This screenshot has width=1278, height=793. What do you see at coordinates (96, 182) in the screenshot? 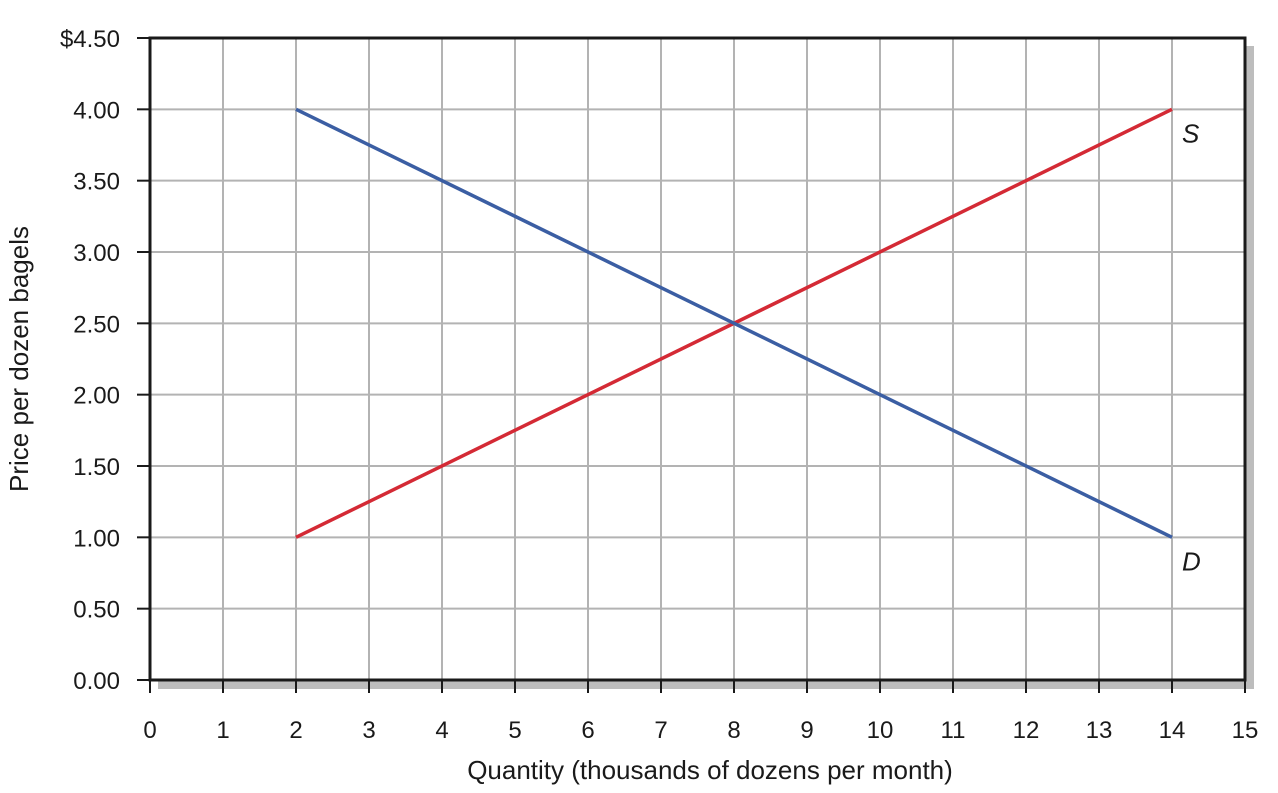
I see `y-tick-label-3.50: 3.50` at bounding box center [96, 182].